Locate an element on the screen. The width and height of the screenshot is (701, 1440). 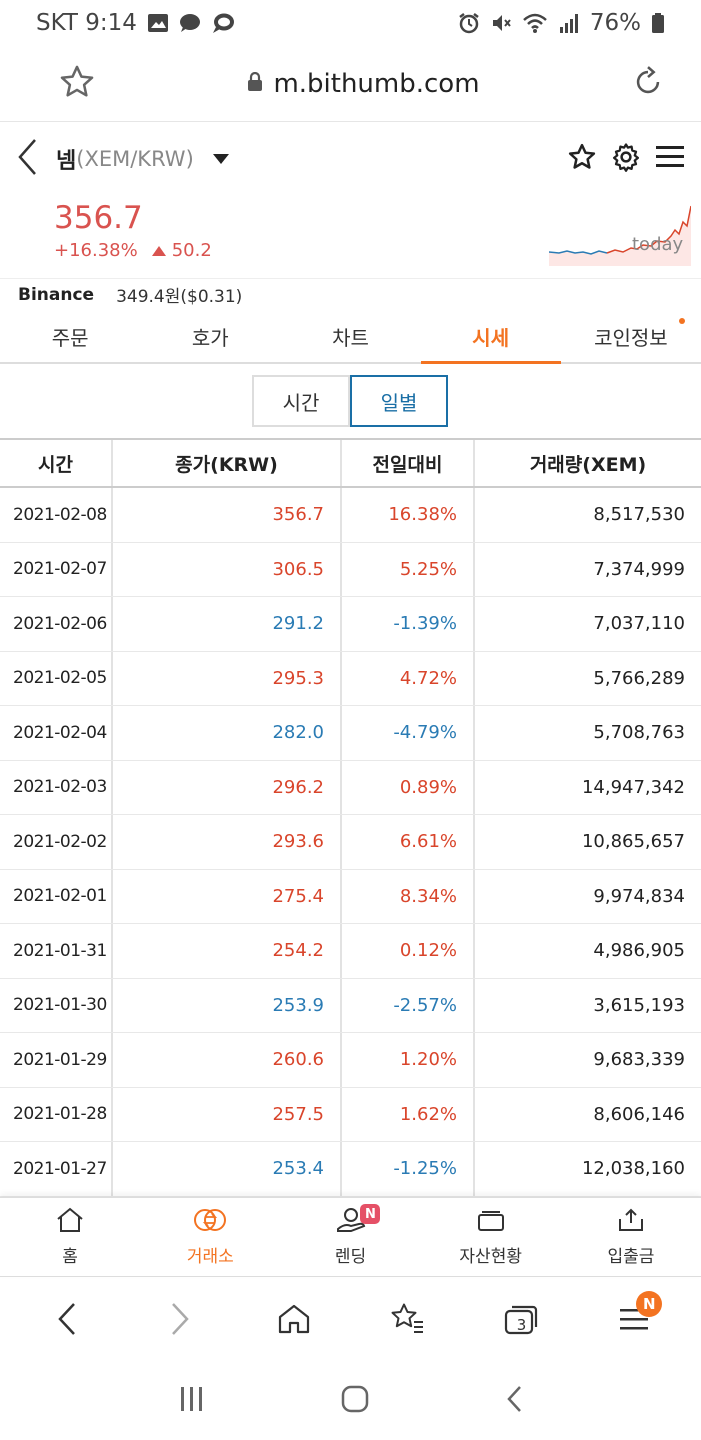
cell-change: -2.57% is located at coordinates (408, 1005).